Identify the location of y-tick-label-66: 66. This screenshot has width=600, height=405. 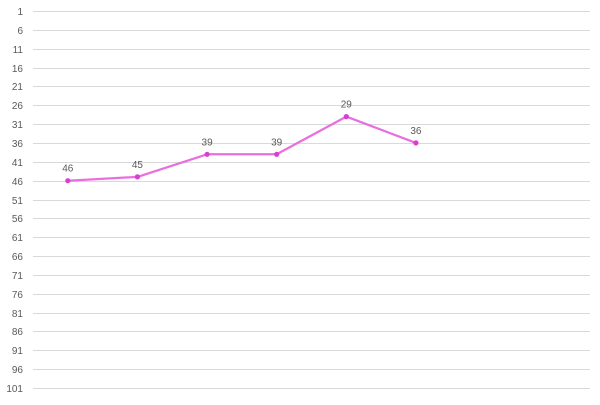
(18, 257).